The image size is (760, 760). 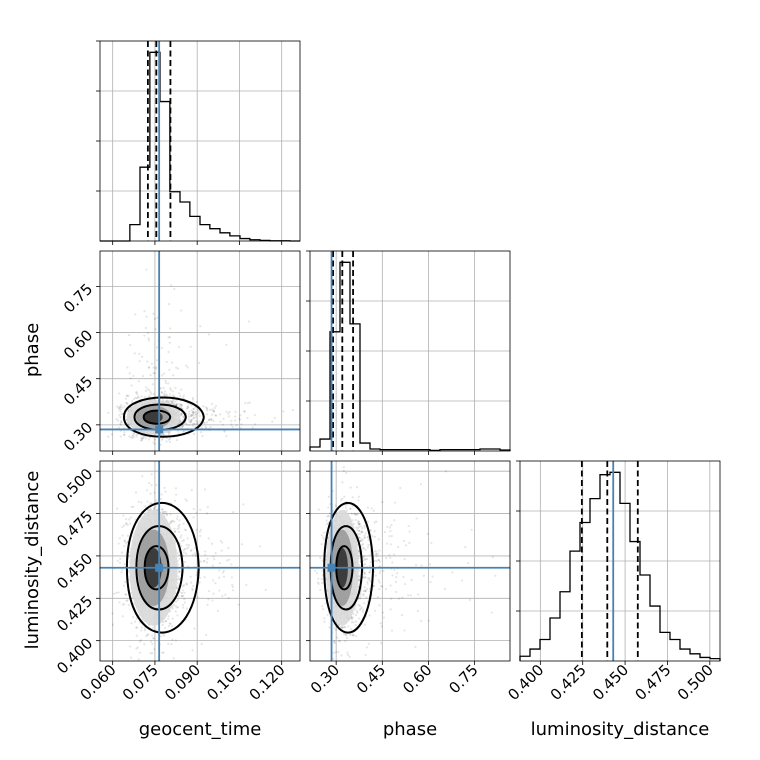 I want to click on x-tick-label-luminosity-distance: 0.450, so click(x=610, y=682).